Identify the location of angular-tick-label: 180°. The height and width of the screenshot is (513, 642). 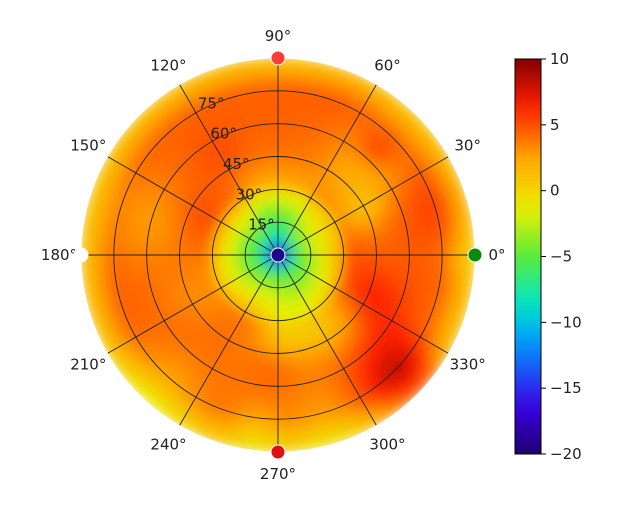
(59, 255).